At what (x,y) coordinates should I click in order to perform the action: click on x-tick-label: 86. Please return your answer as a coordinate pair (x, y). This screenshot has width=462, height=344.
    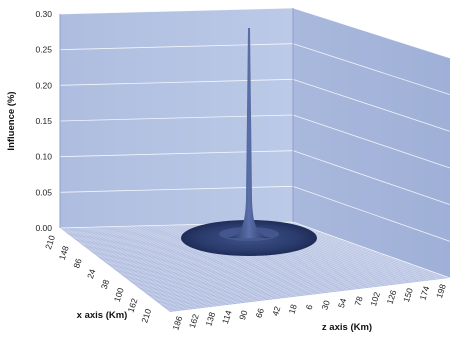
    Looking at the image, I should click on (77, 263).